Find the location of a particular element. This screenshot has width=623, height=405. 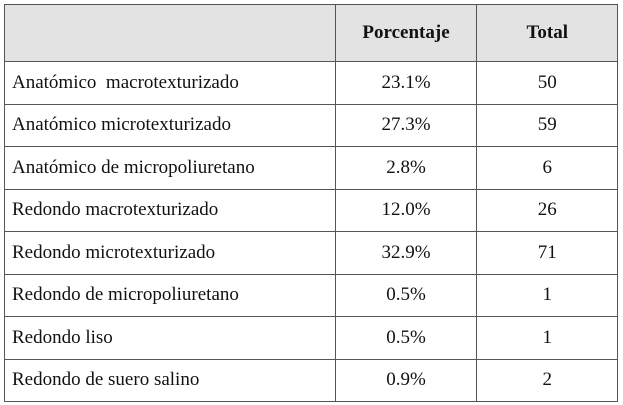

cell: 6 is located at coordinates (547, 168).